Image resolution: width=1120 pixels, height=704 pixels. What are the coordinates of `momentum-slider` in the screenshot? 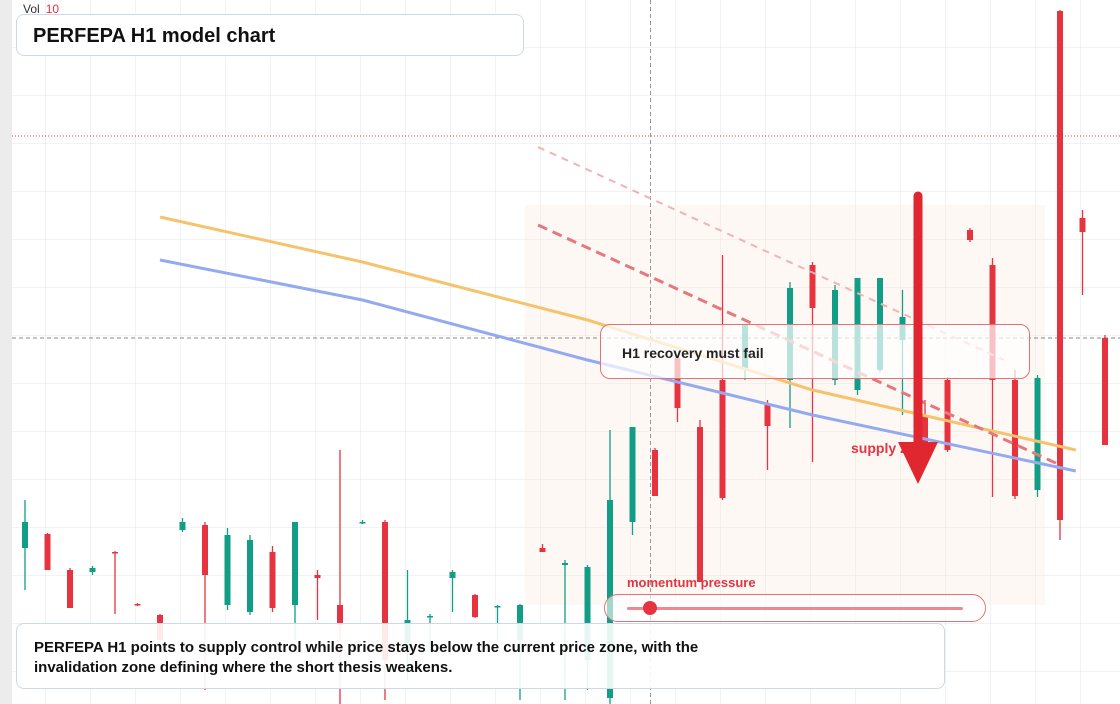 It's located at (795, 608).